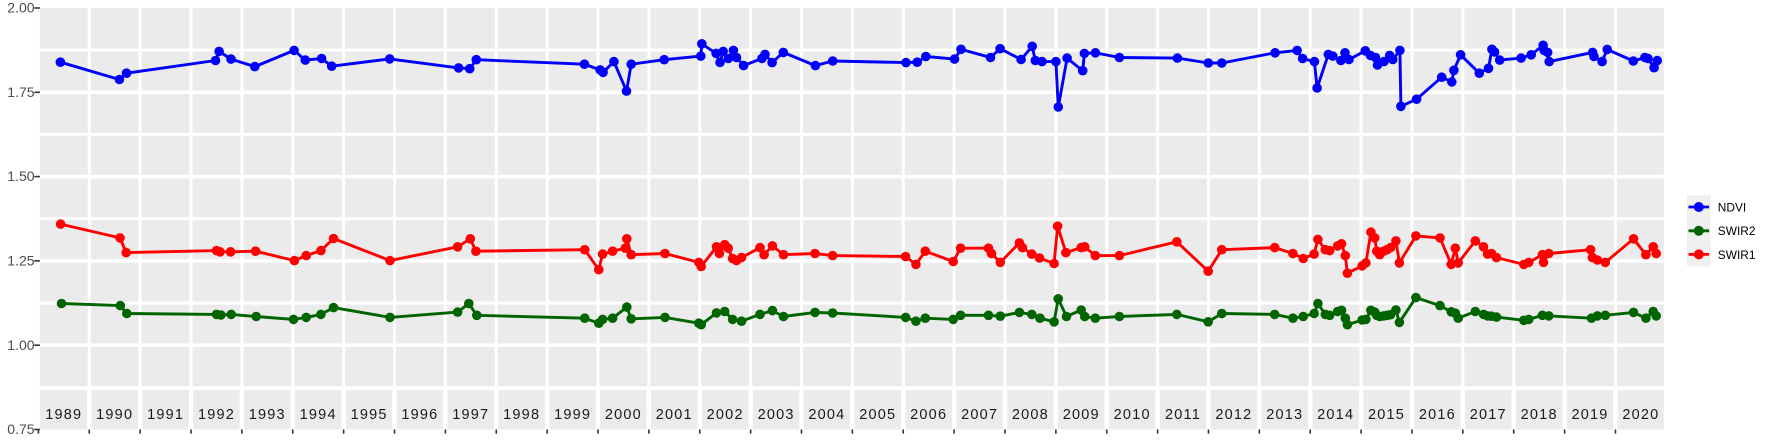 The width and height of the screenshot is (1773, 447). What do you see at coordinates (114, 415) in the screenshot?
I see `svg-text: 1990` at bounding box center [114, 415].